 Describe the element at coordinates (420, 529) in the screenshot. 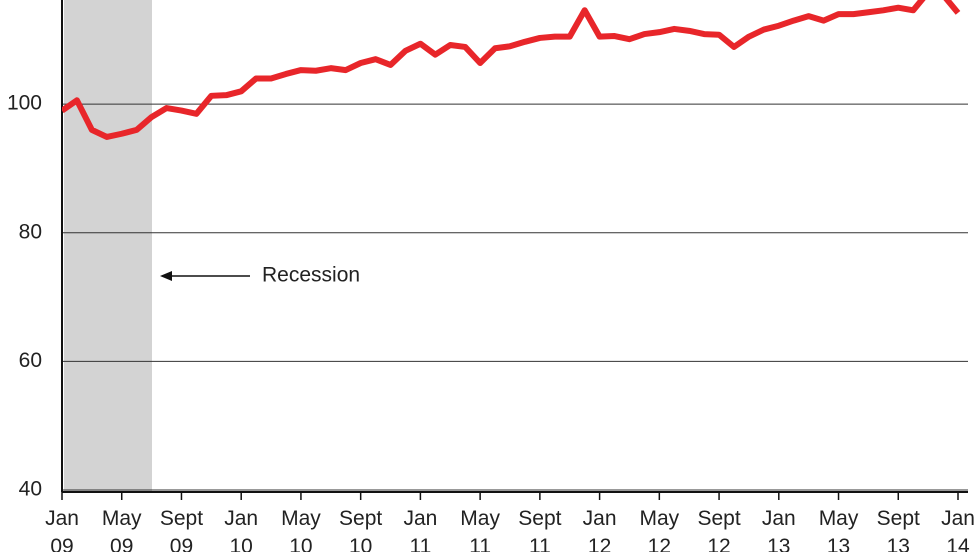

I see `x-tick-label: Jan 11` at that location.